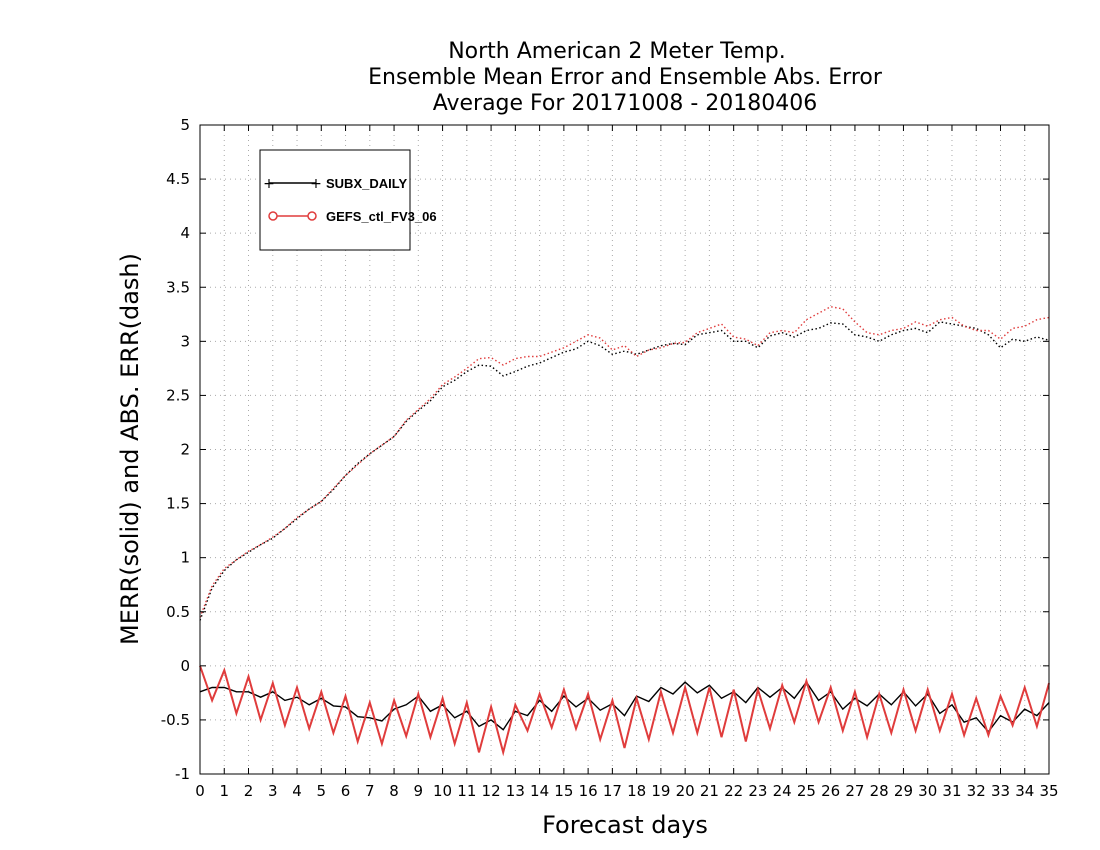 Image resolution: width=1100 pixels, height=850 pixels. Describe the element at coordinates (442, 791) in the screenshot. I see `x-tick-label: 10` at that location.